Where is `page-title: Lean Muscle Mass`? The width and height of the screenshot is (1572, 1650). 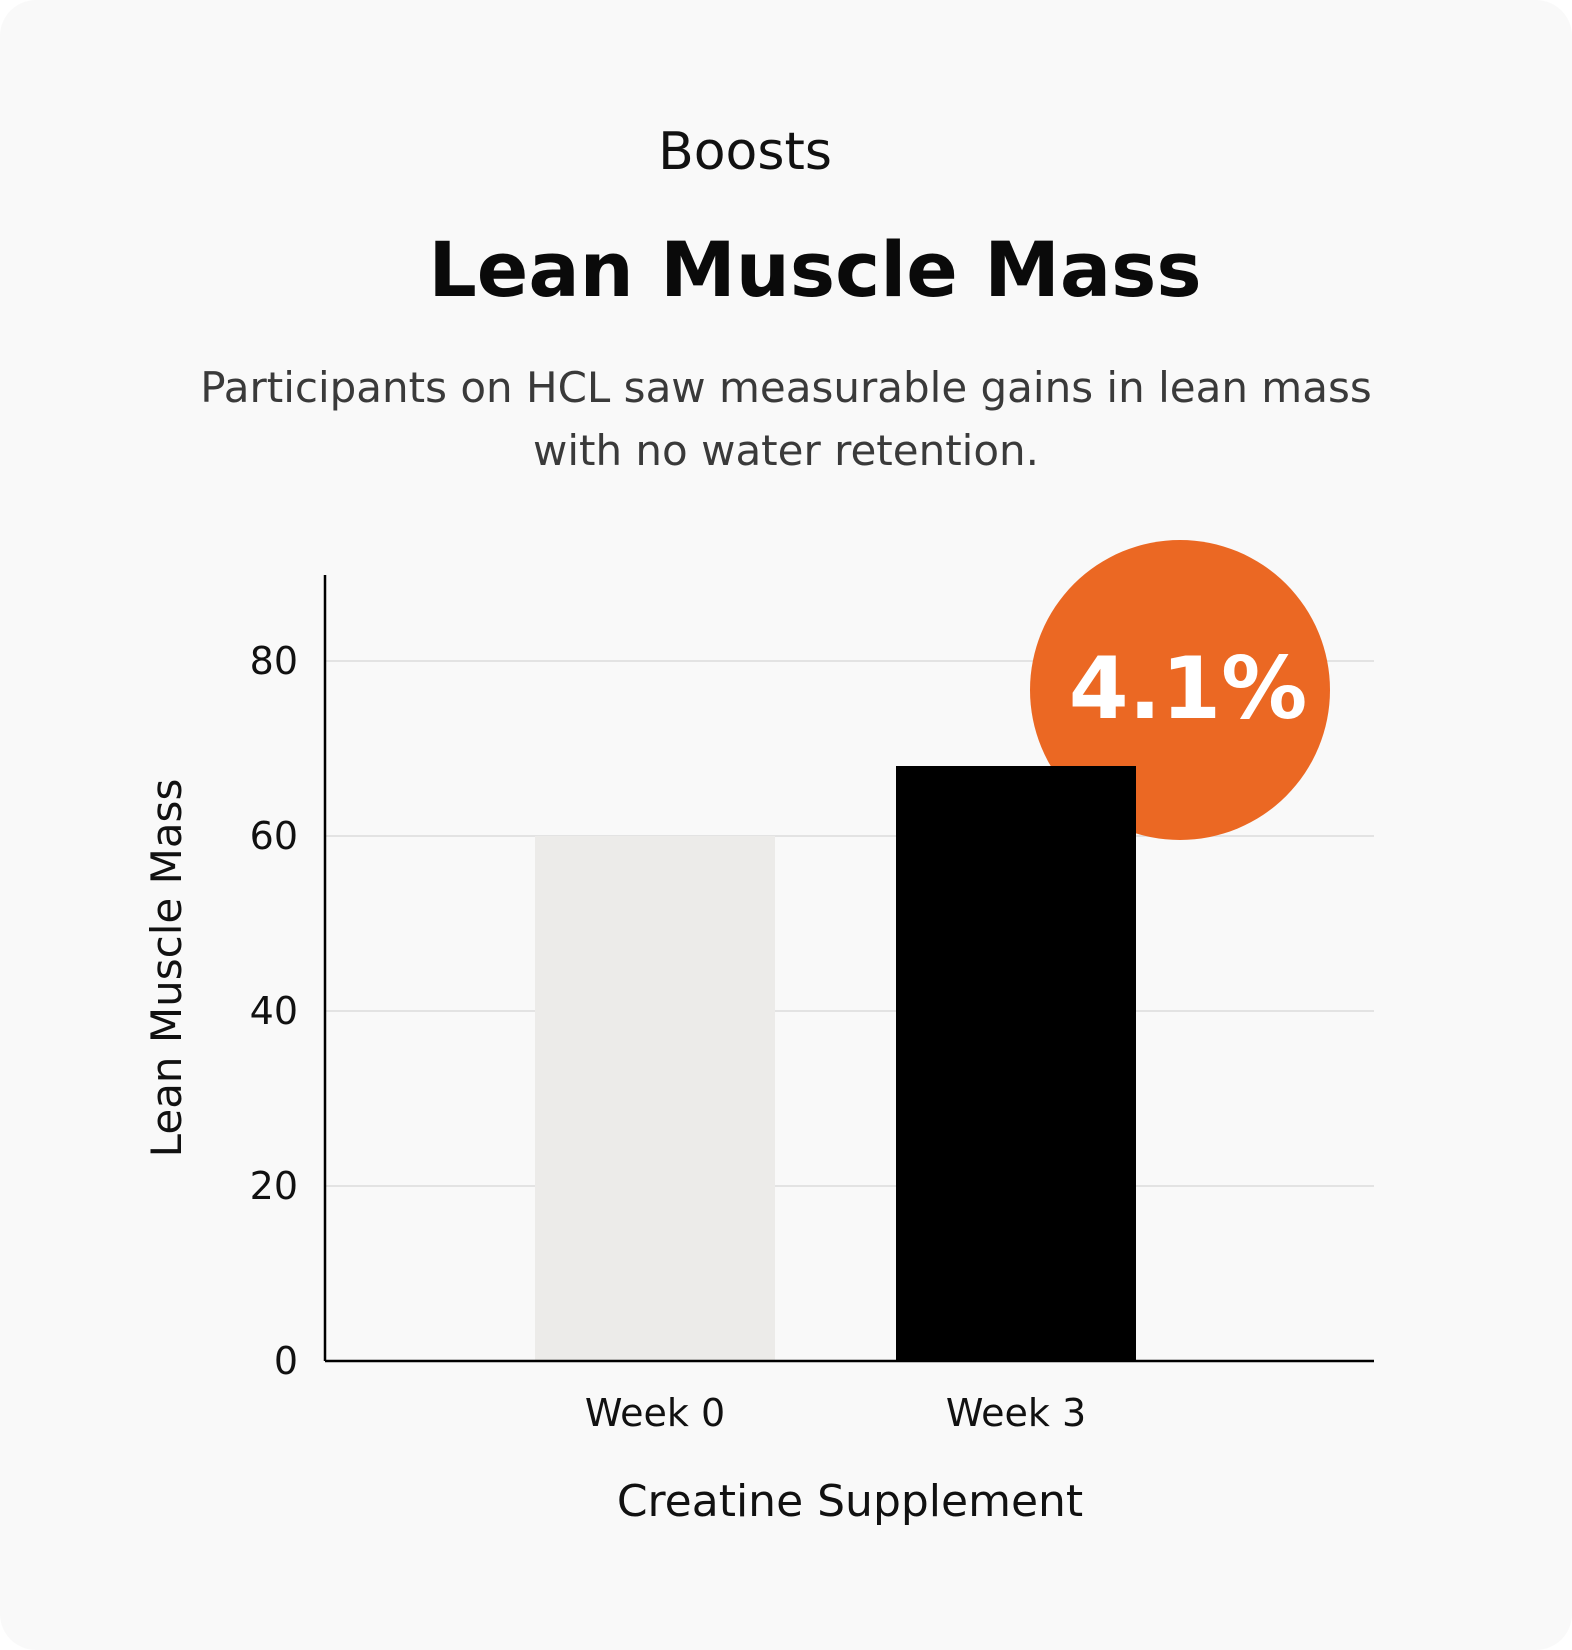
page-title: Lean Muscle Mass is located at coordinates (815, 269).